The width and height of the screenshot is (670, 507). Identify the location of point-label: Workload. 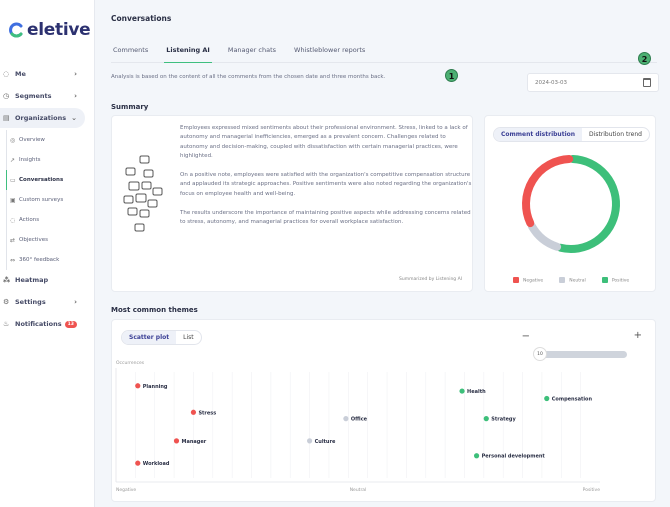
(156, 464).